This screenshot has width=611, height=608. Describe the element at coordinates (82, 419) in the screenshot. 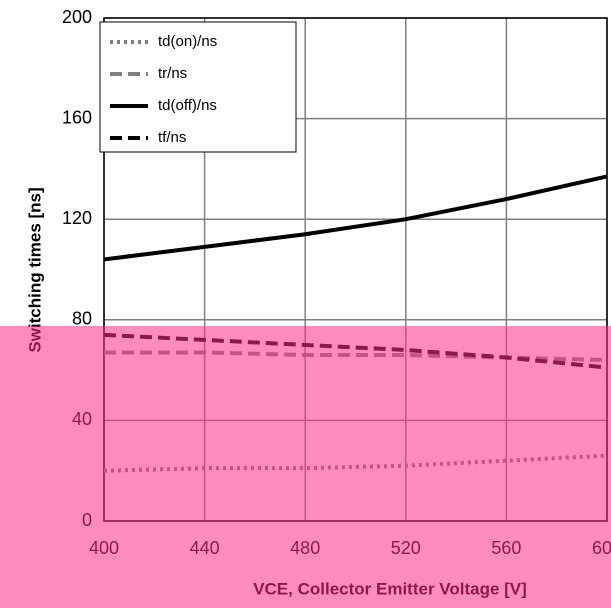

I see `y-tick-label: 40` at that location.